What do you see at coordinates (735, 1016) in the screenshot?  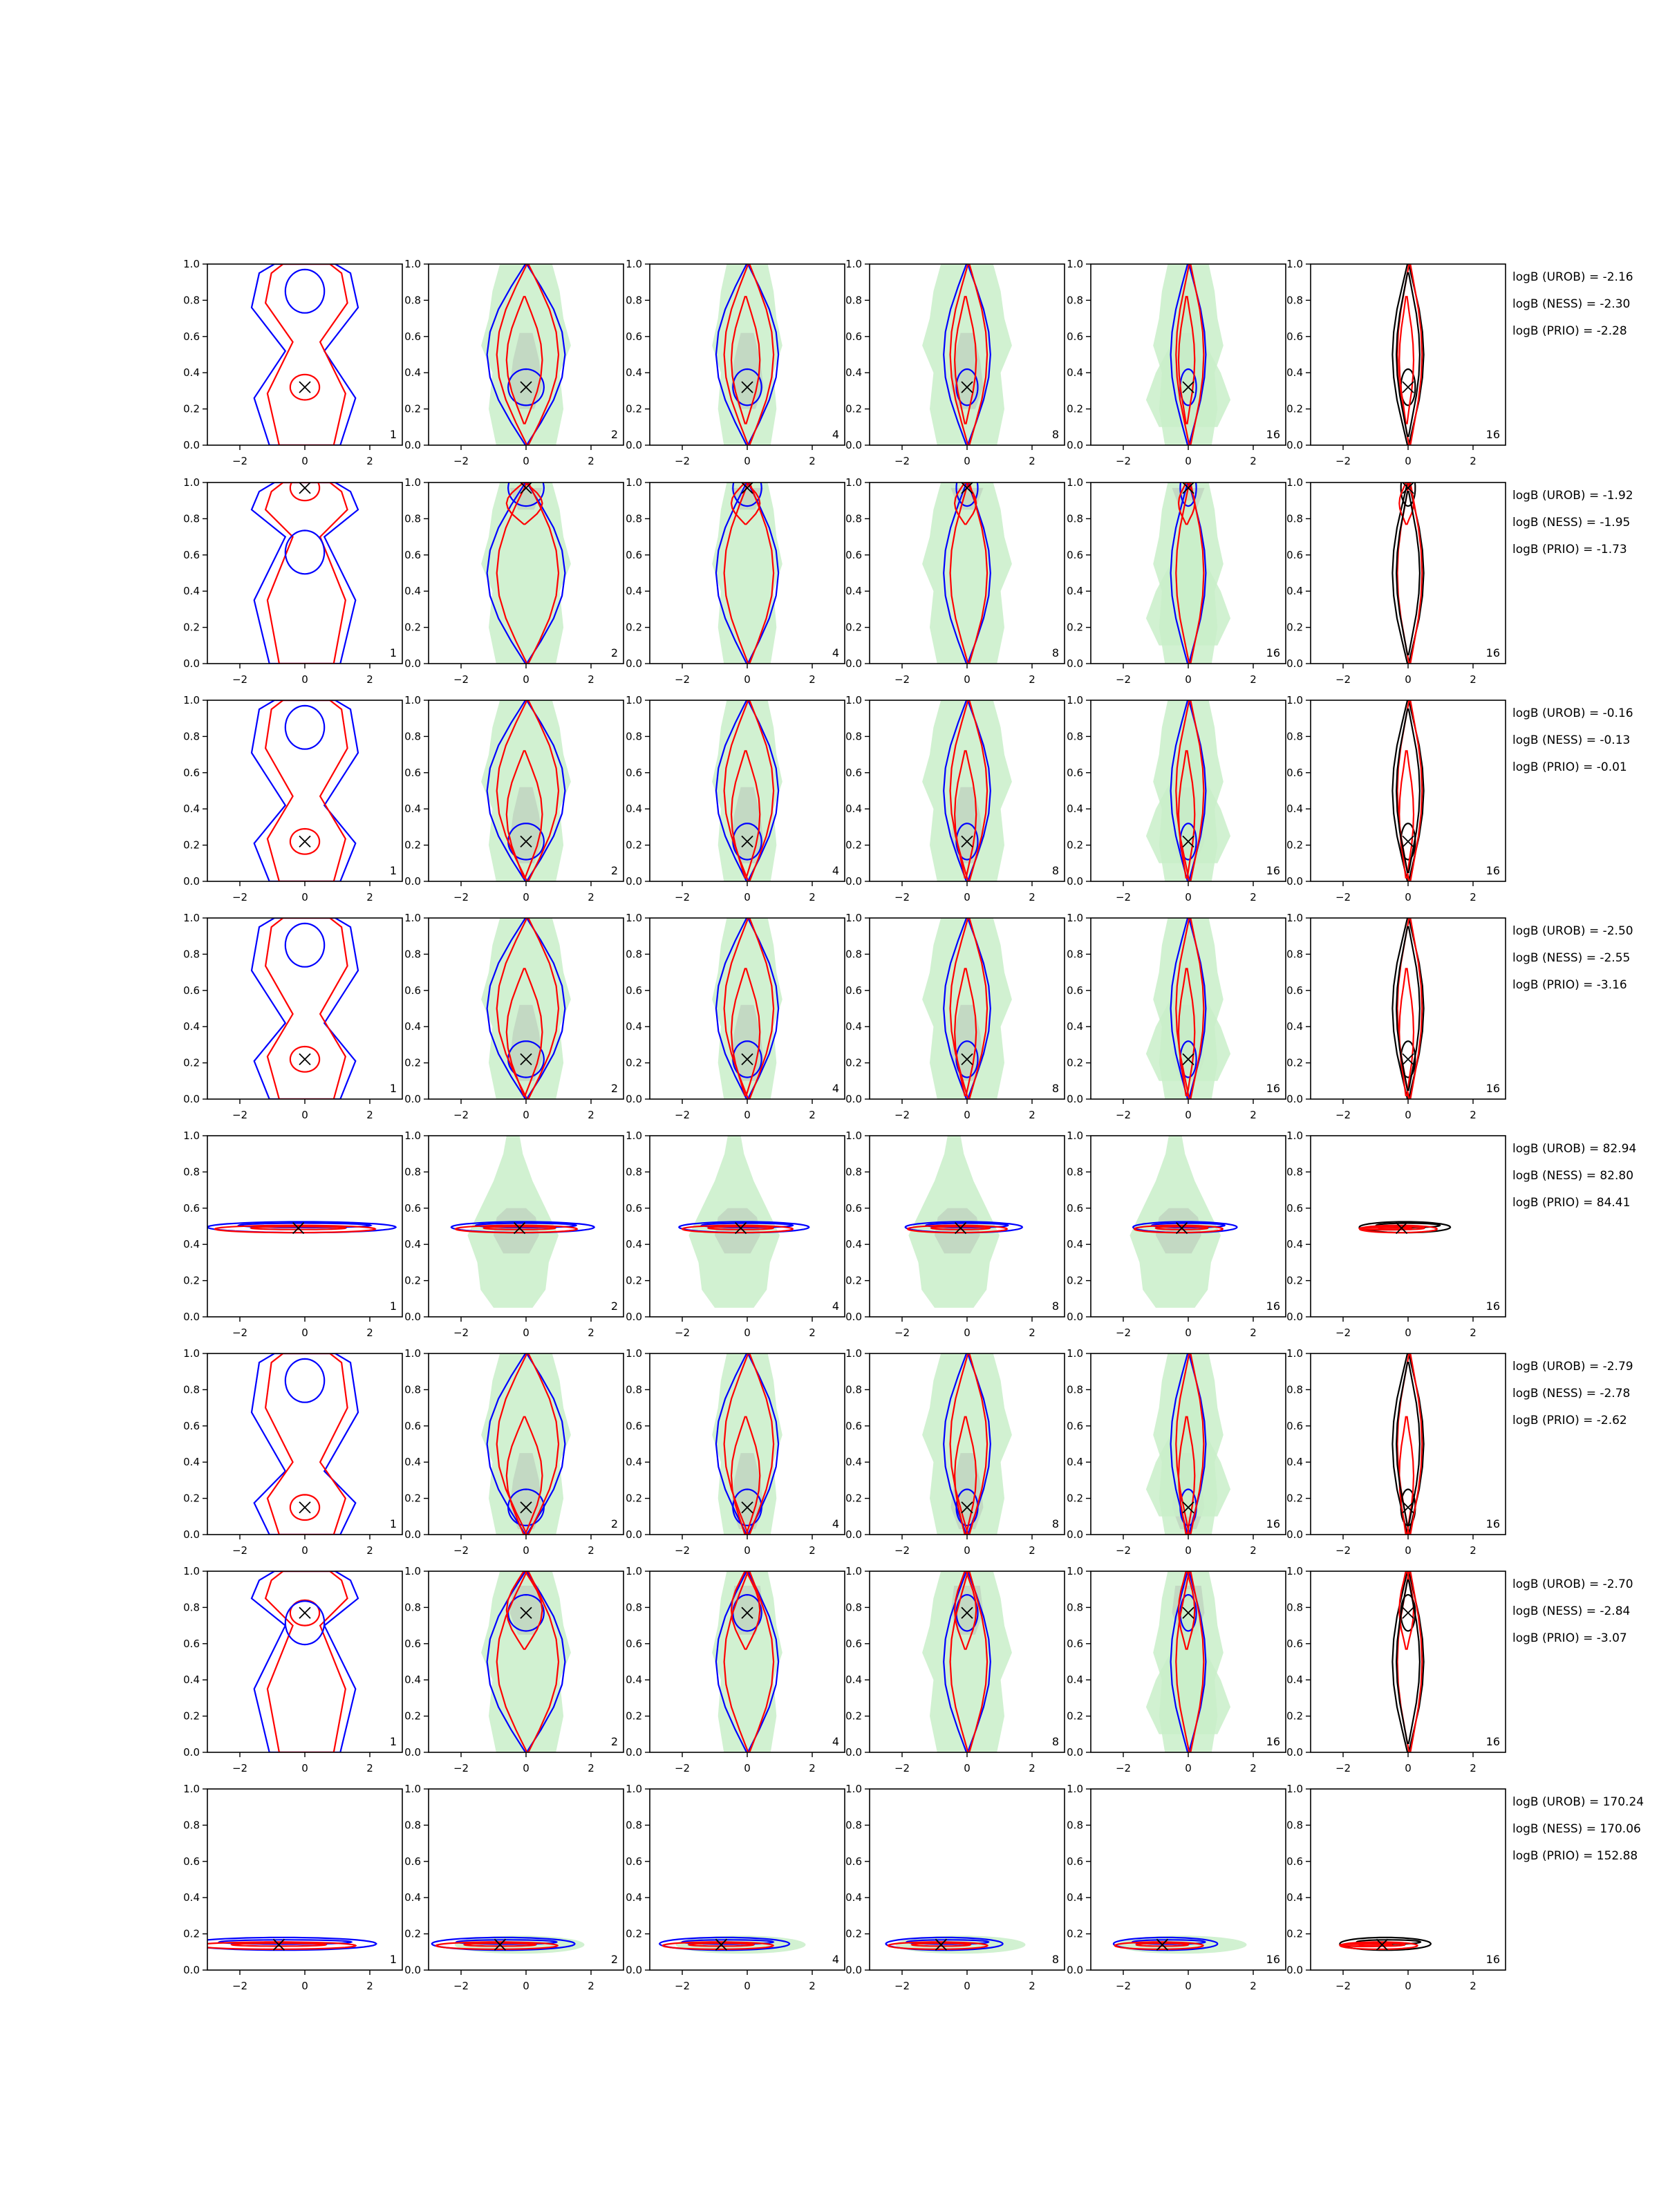 I see `panel-r4-c3: −2 0 2 0.0 0.2 0.4 0.6 0.8 1.0 4` at bounding box center [735, 1016].